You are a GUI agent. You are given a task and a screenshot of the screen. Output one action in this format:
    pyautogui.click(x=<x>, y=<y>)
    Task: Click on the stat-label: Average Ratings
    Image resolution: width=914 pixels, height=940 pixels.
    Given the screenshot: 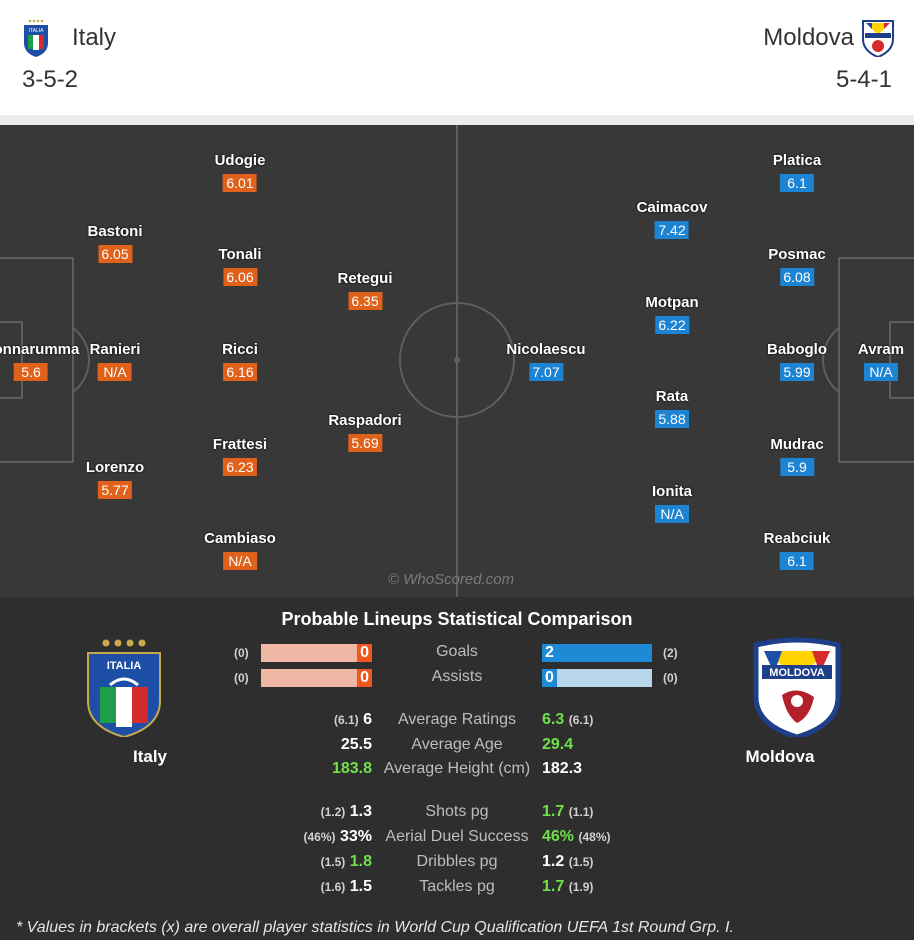 What is the action you would take?
    pyautogui.click(x=457, y=719)
    